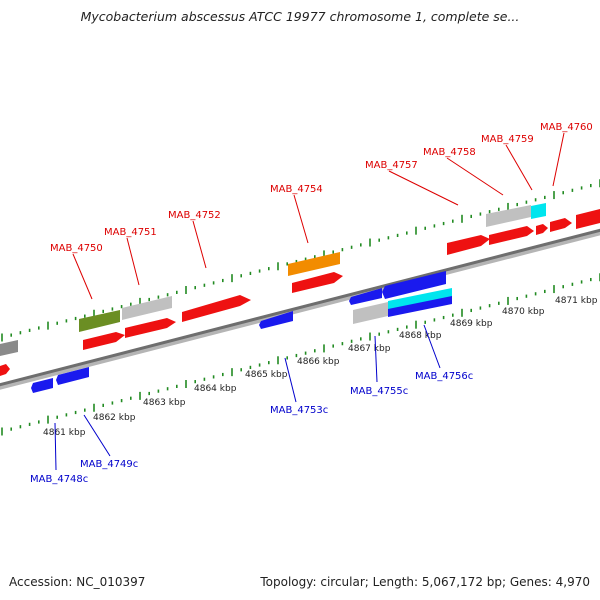 The width and height of the screenshot is (600, 600). What do you see at coordinates (379, 391) in the screenshot?
I see `gene-label: MAB_4755c` at bounding box center [379, 391].